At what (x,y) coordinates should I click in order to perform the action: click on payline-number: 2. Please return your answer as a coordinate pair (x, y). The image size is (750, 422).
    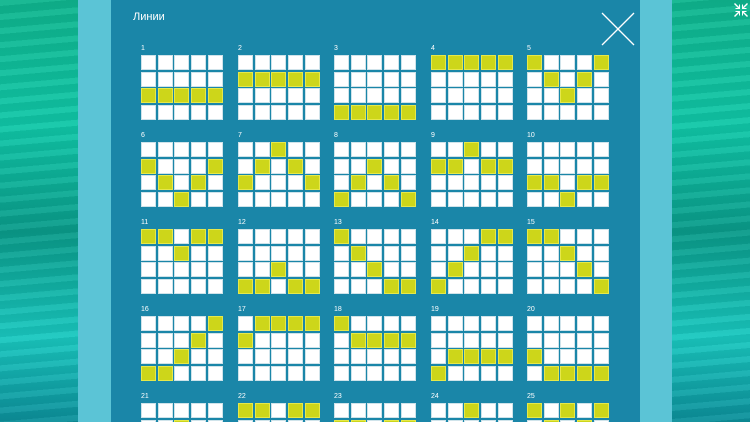
    Looking at the image, I should click on (240, 48).